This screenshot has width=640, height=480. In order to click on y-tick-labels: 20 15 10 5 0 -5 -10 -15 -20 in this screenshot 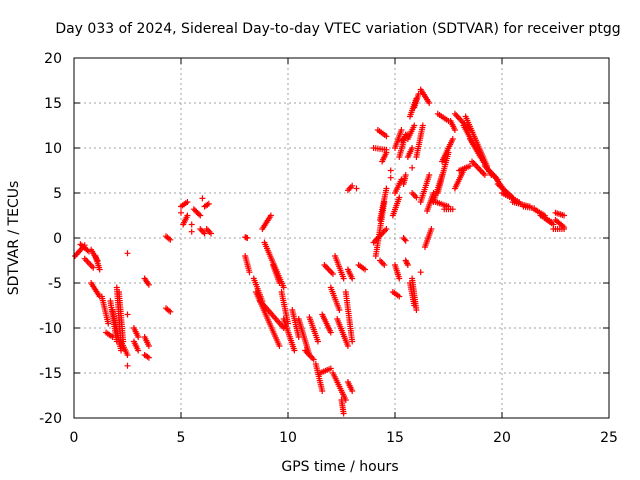, I will do `click(50, 239)`.